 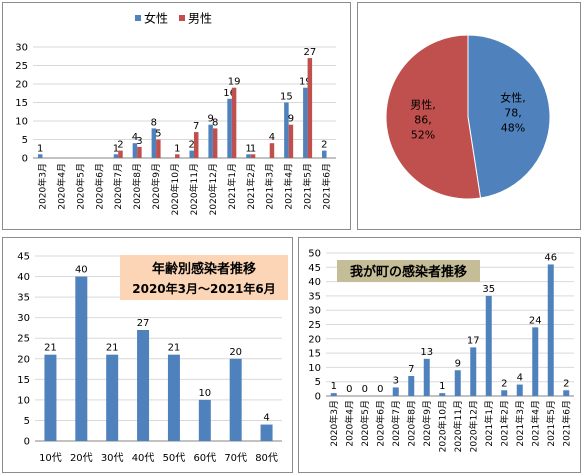 What do you see at coordinates (513, 128) in the screenshot?
I see `pie-label-percent: 48%` at bounding box center [513, 128].